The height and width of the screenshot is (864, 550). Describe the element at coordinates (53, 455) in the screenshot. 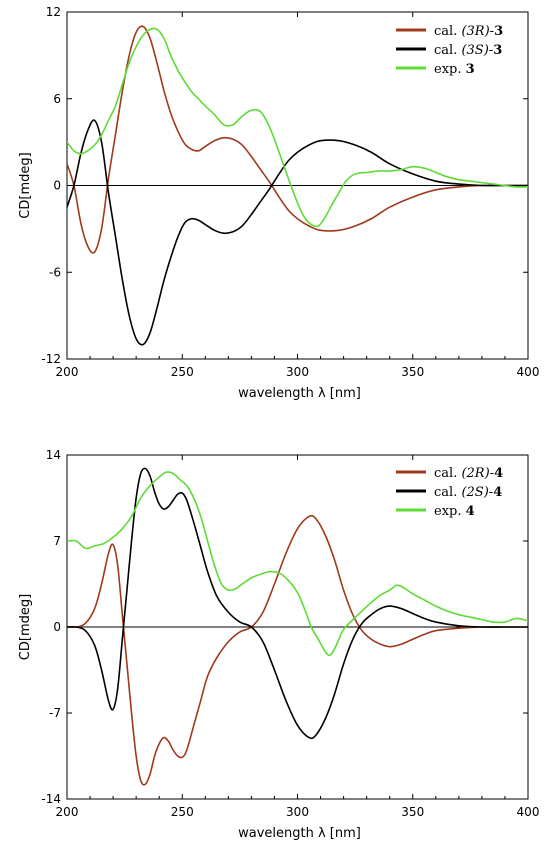

I see `y-tick-label: 14` at that location.